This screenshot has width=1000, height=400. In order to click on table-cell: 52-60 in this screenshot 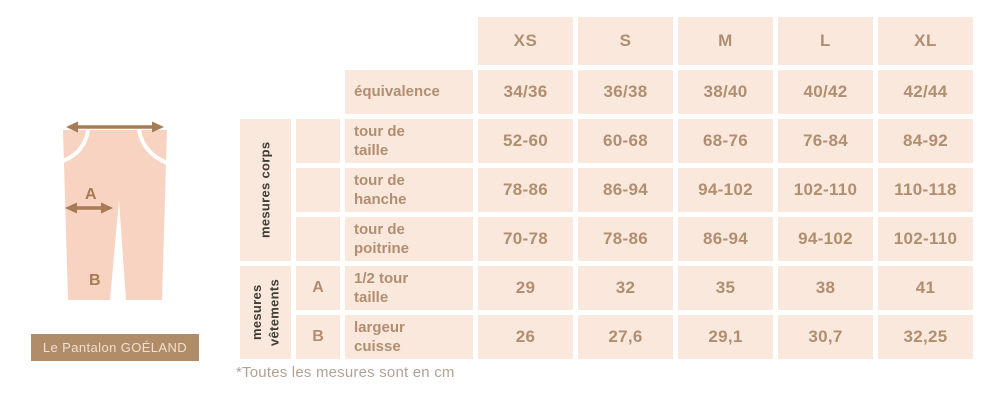, I will do `click(525, 141)`.